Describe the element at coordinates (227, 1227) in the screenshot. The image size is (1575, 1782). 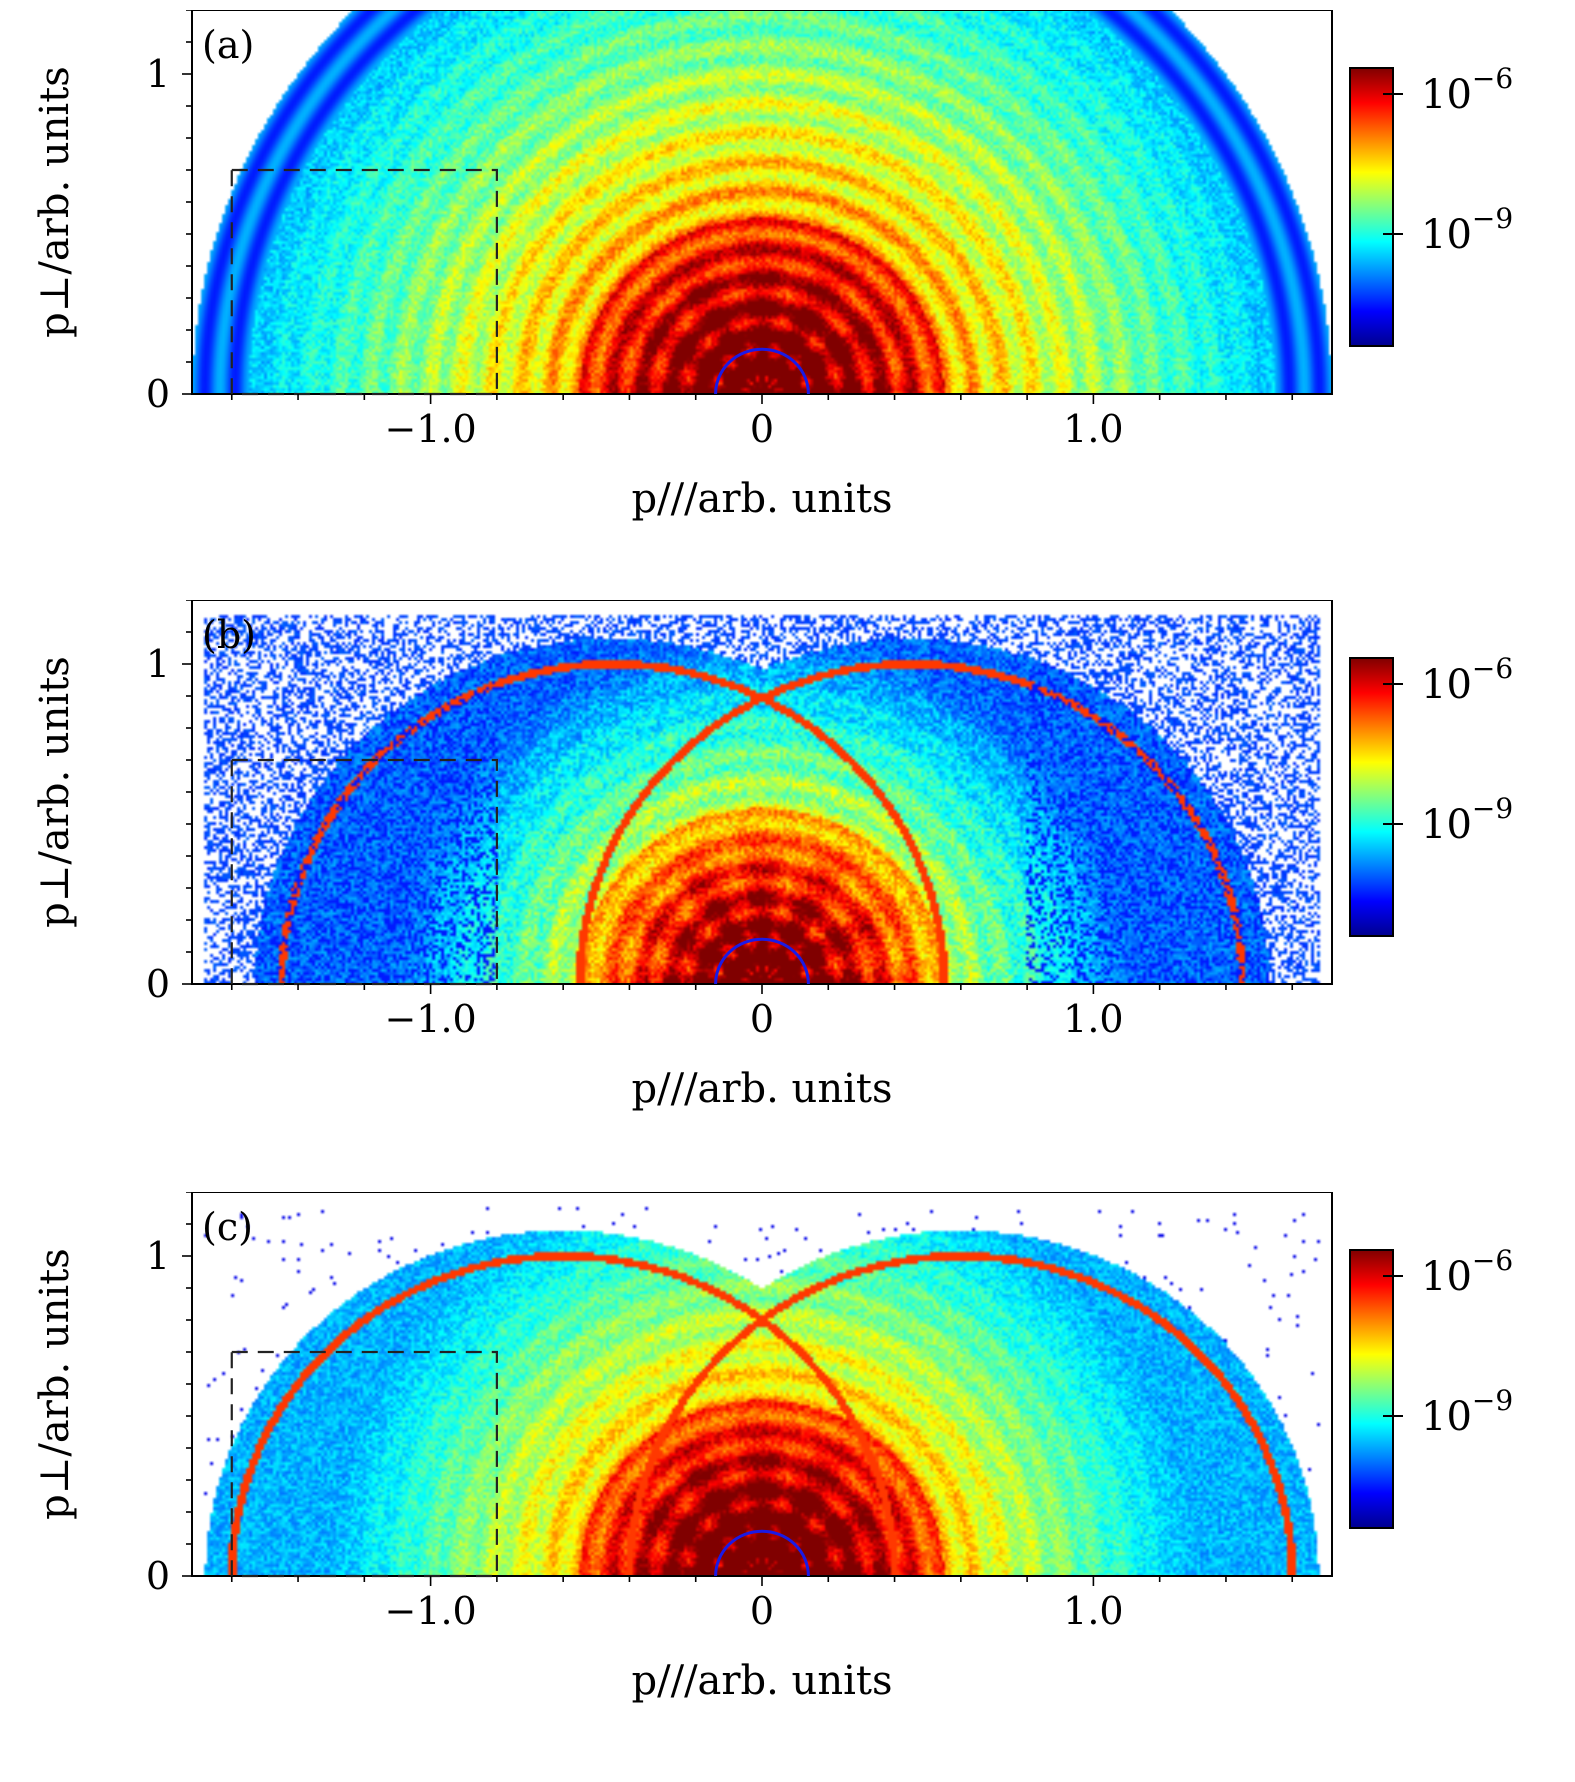
I see `panel-label: (c)` at that location.